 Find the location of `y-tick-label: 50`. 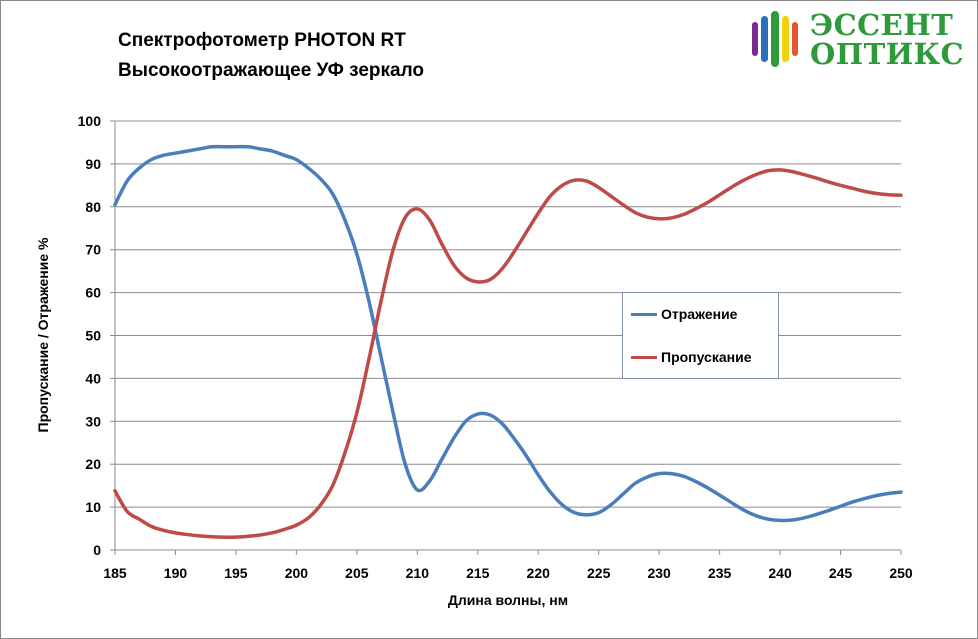

y-tick-label: 50 is located at coordinates (93, 336).